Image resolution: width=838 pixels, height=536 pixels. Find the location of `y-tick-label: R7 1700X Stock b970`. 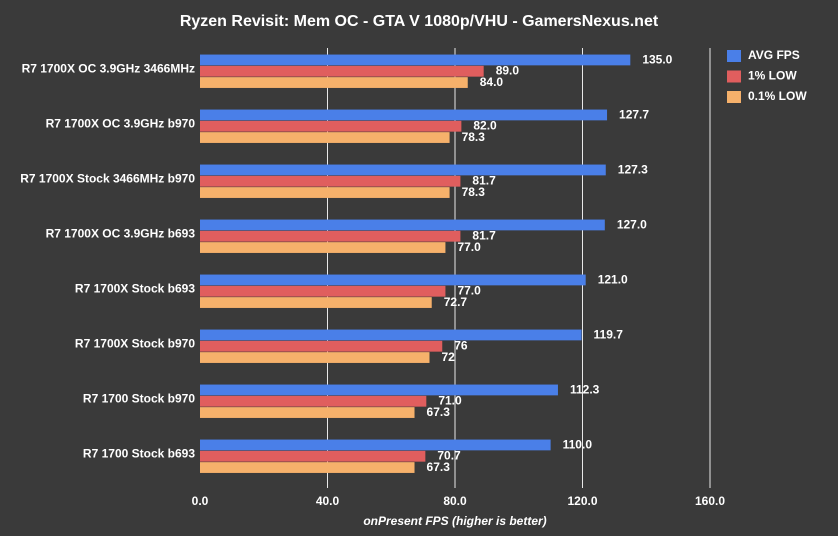

y-tick-label: R7 1700X Stock b970 is located at coordinates (135, 344).